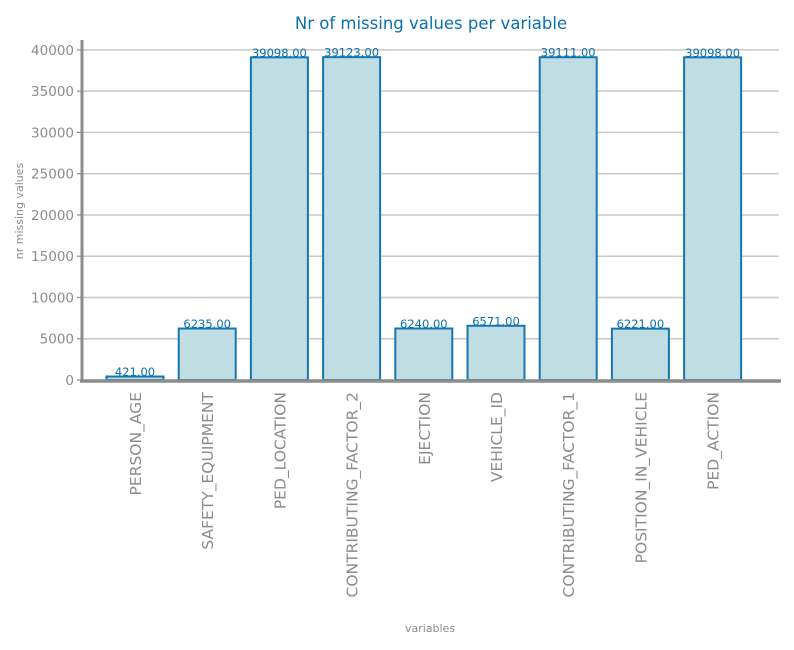  Describe the element at coordinates (135, 372) in the screenshot. I see `data-label: 421.00` at that location.